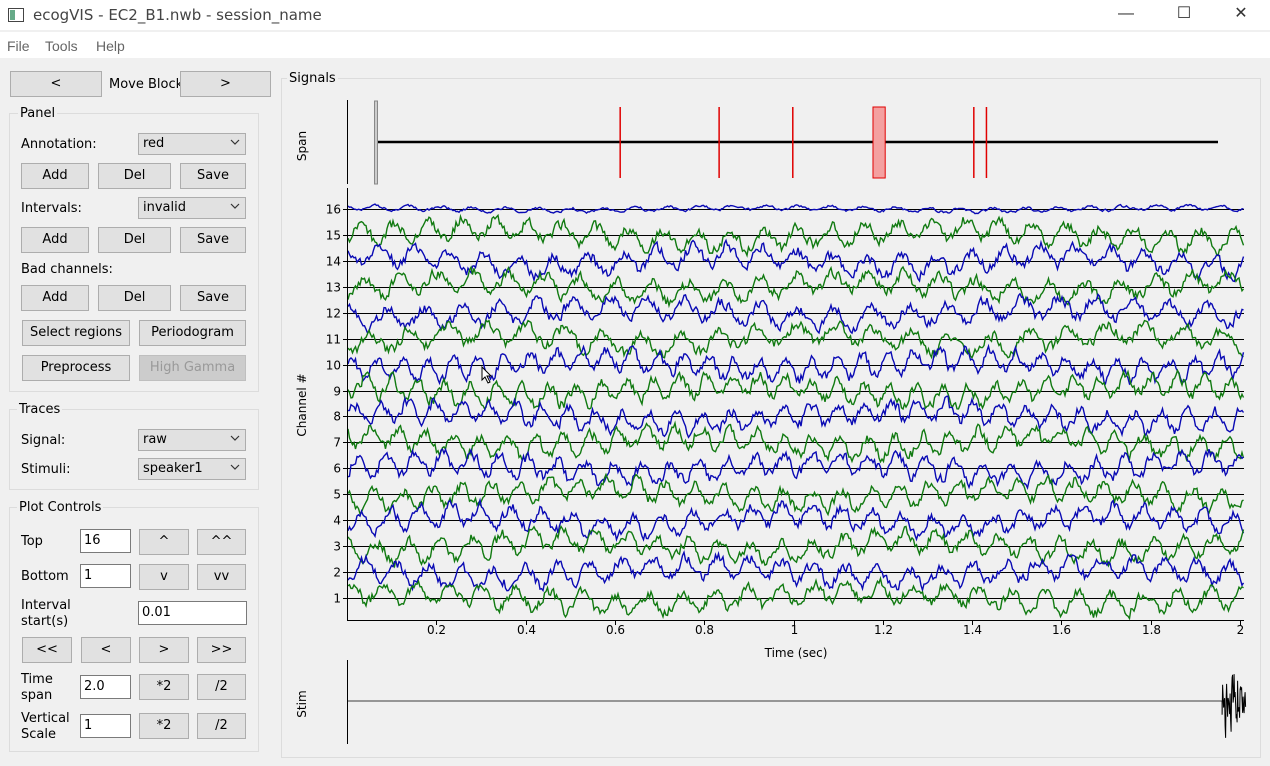 The image size is (1270, 766). I want to click on channel-up-button: ^, so click(164, 542).